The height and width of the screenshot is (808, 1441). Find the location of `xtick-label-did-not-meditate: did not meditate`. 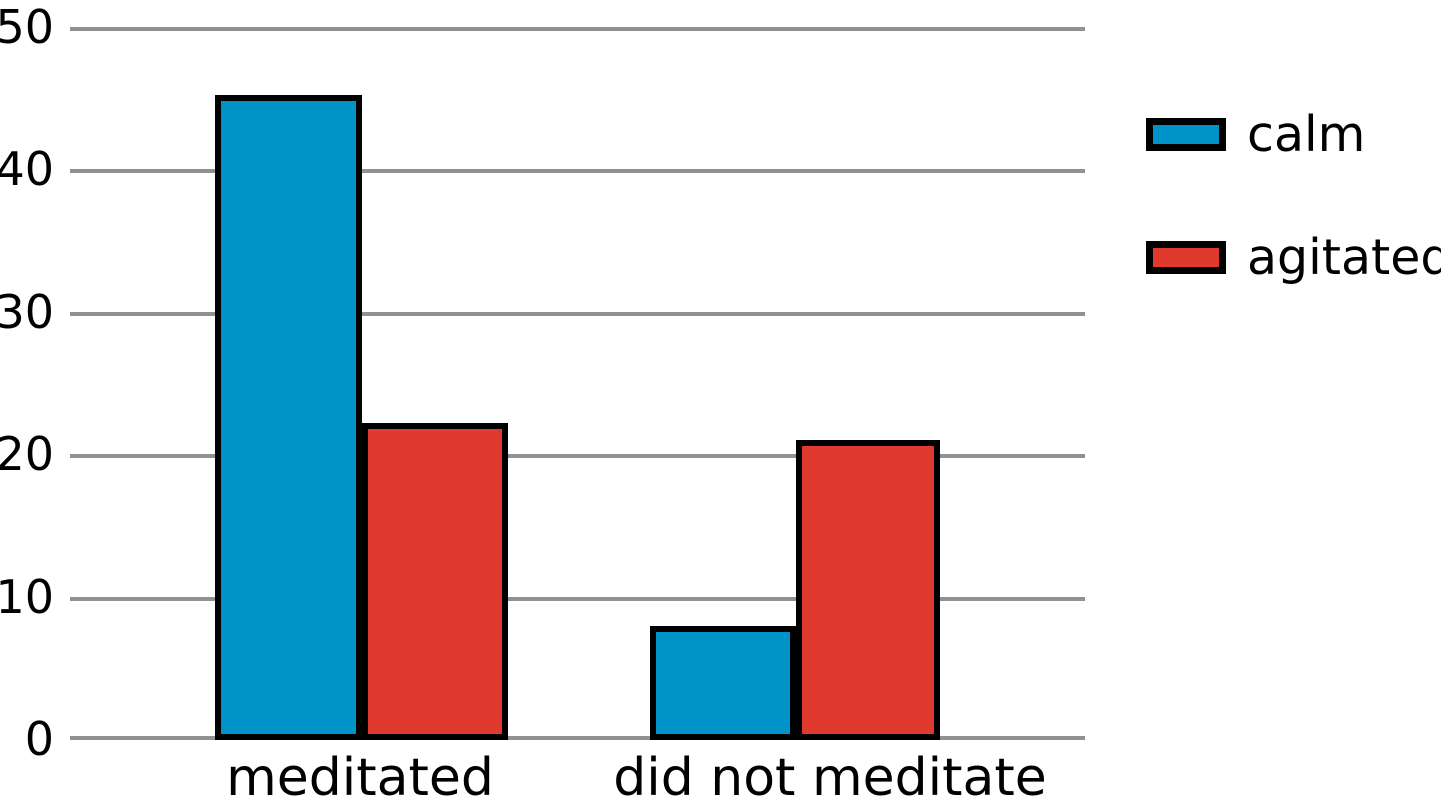

xtick-label-did-not-meditate: did not meditate is located at coordinates (830, 778).